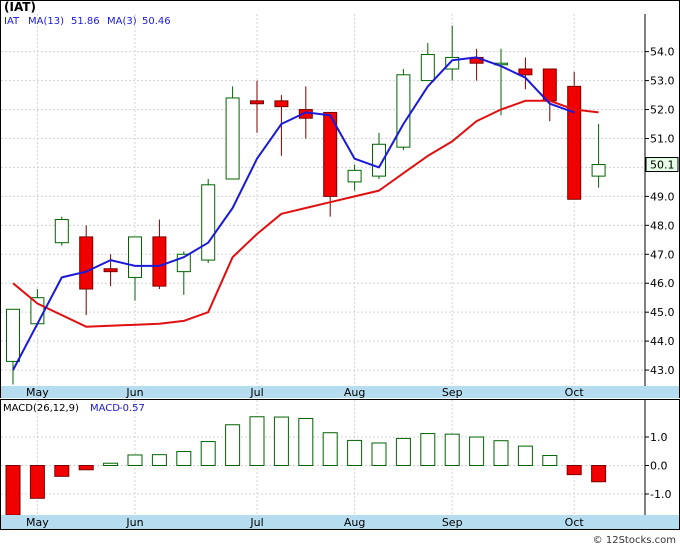 The image size is (680, 546). I want to click on price-tick-label: 44.0, so click(662, 341).